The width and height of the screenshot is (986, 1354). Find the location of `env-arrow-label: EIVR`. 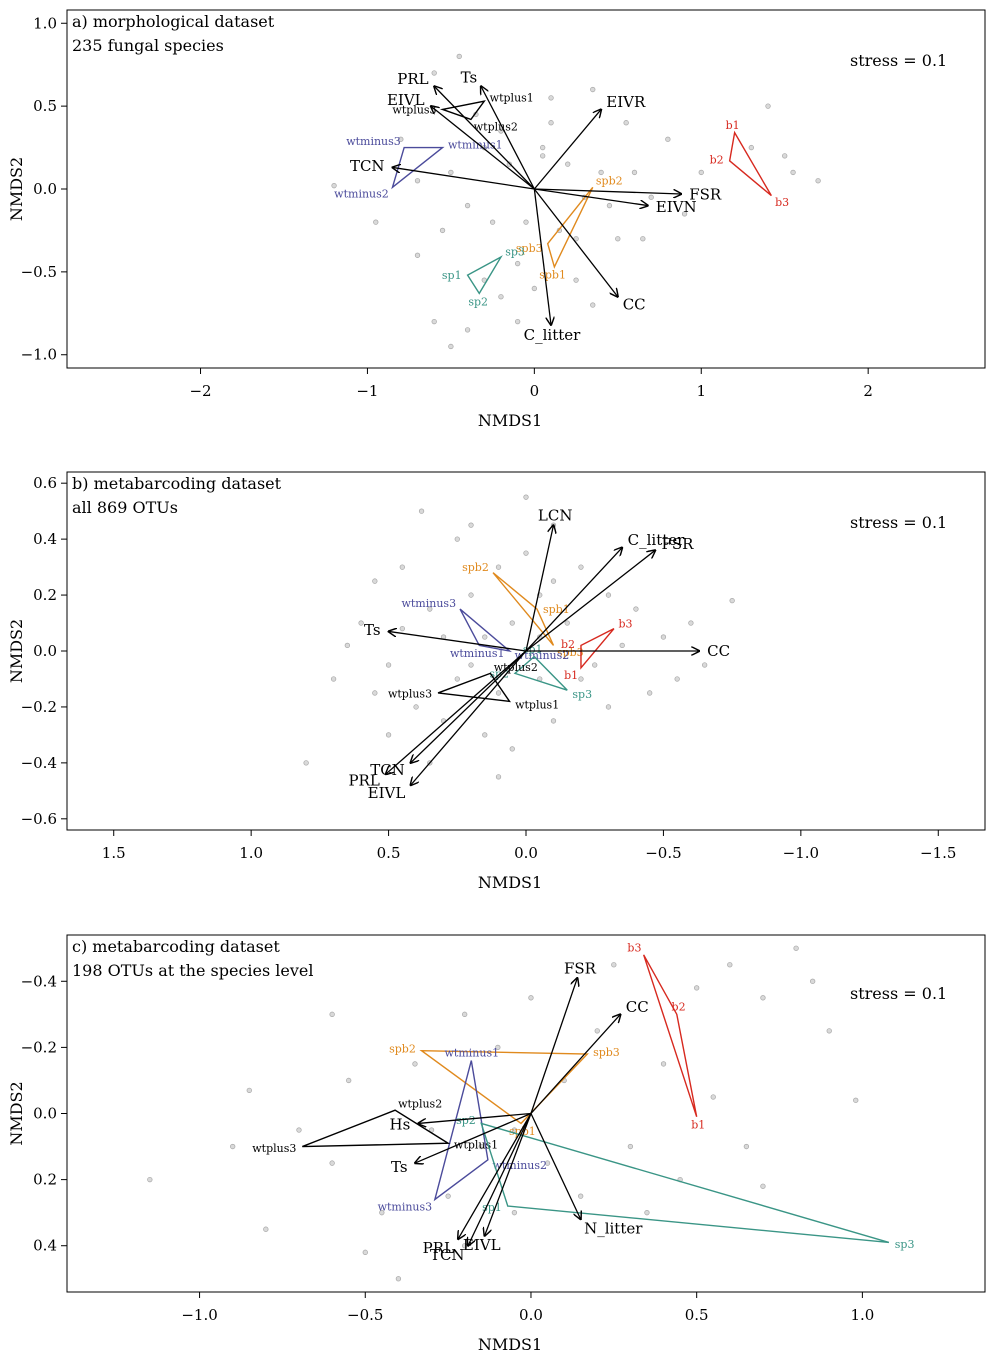

env-arrow-label: EIVR is located at coordinates (626, 102).